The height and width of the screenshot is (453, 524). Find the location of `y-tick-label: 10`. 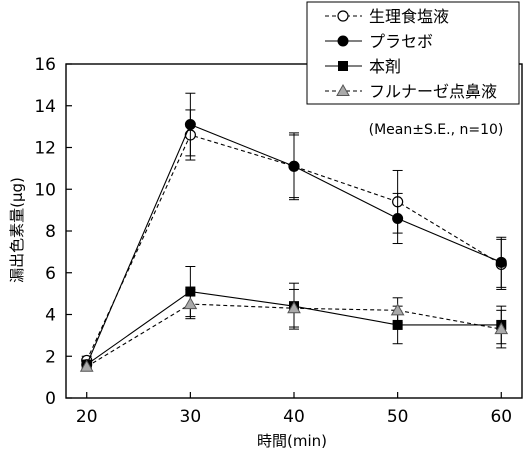

y-tick-label: 10 is located at coordinates (45, 190).